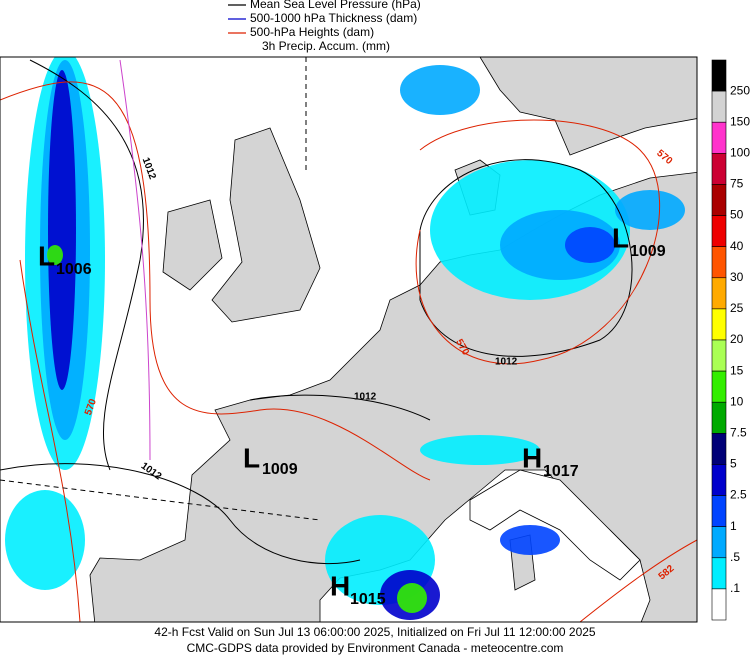 The image size is (750, 661). What do you see at coordinates (740, 90) in the screenshot?
I see `colorbar-label: 250` at bounding box center [740, 90].